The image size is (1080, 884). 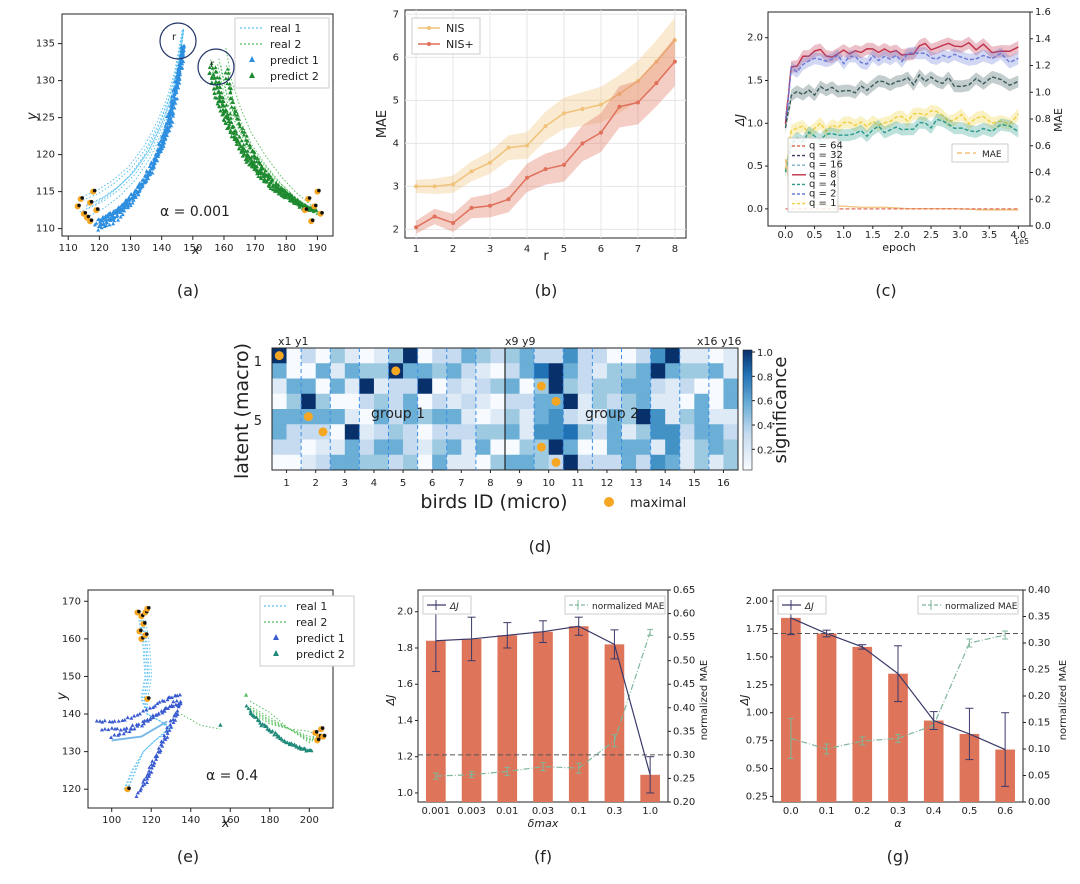 What do you see at coordinates (1039, 670) in the screenshot?
I see `y2-tick-label: 0.25` at bounding box center [1039, 670].